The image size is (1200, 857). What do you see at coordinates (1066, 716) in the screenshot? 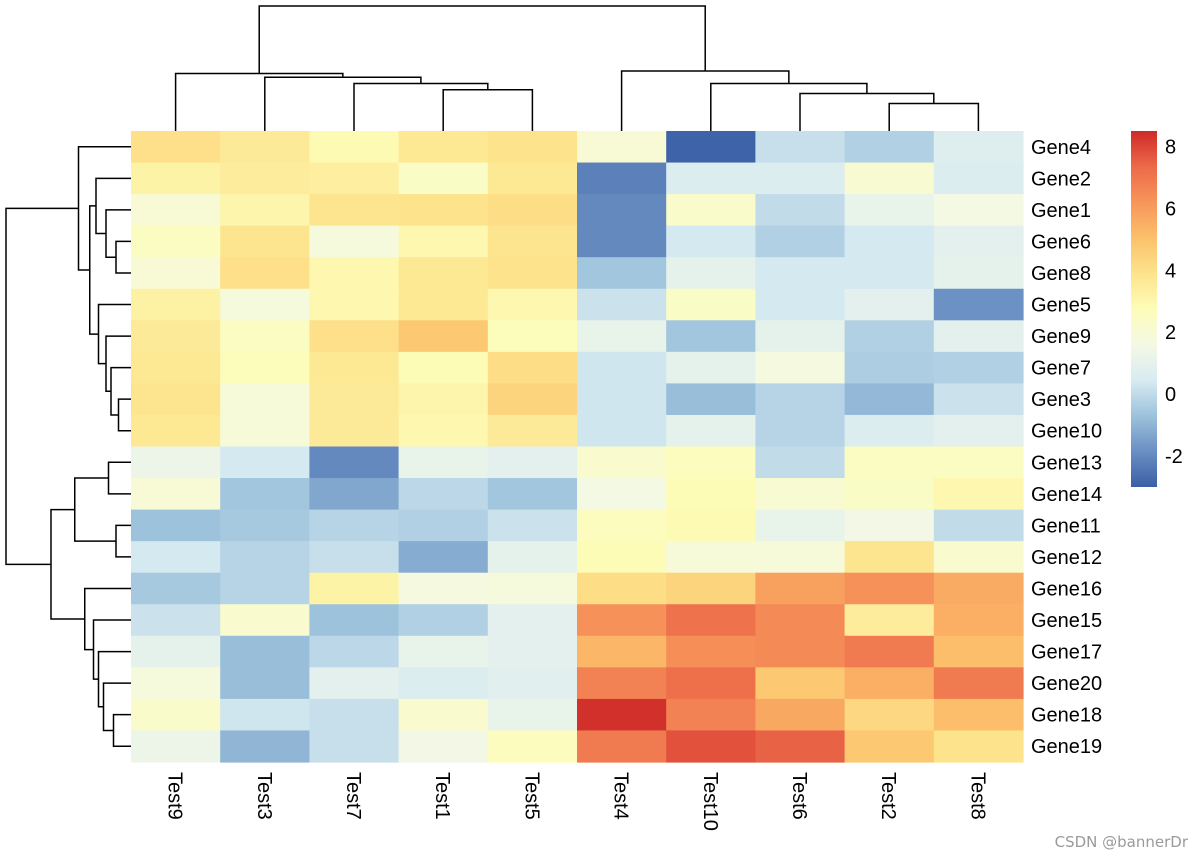
I see `row-label: Gene18` at bounding box center [1066, 716].